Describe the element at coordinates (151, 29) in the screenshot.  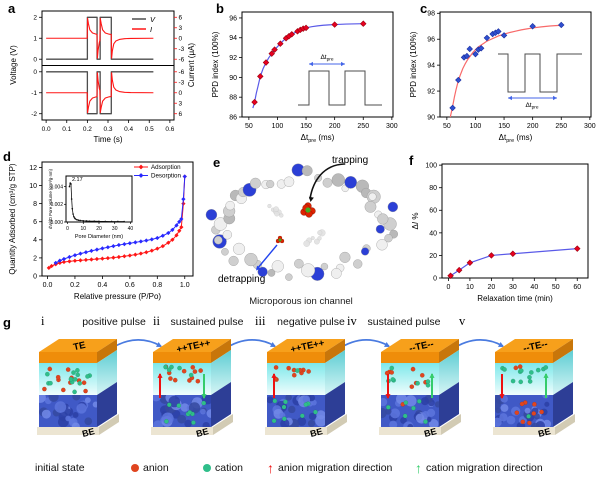
I see `svg-text: I` at that location.